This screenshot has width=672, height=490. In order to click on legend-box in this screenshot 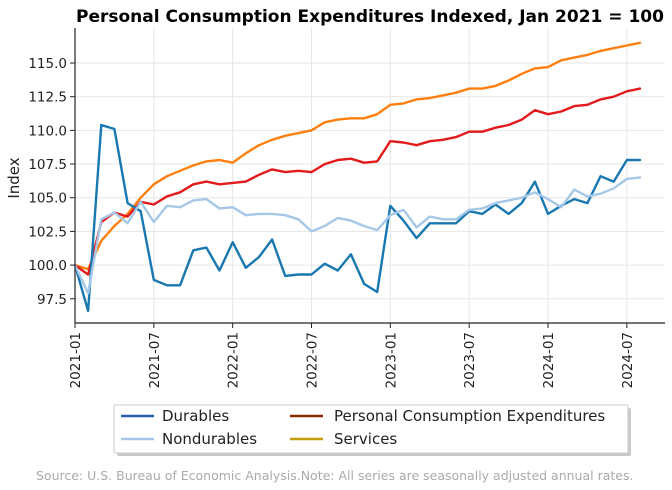, I will do `click(371, 429)`.